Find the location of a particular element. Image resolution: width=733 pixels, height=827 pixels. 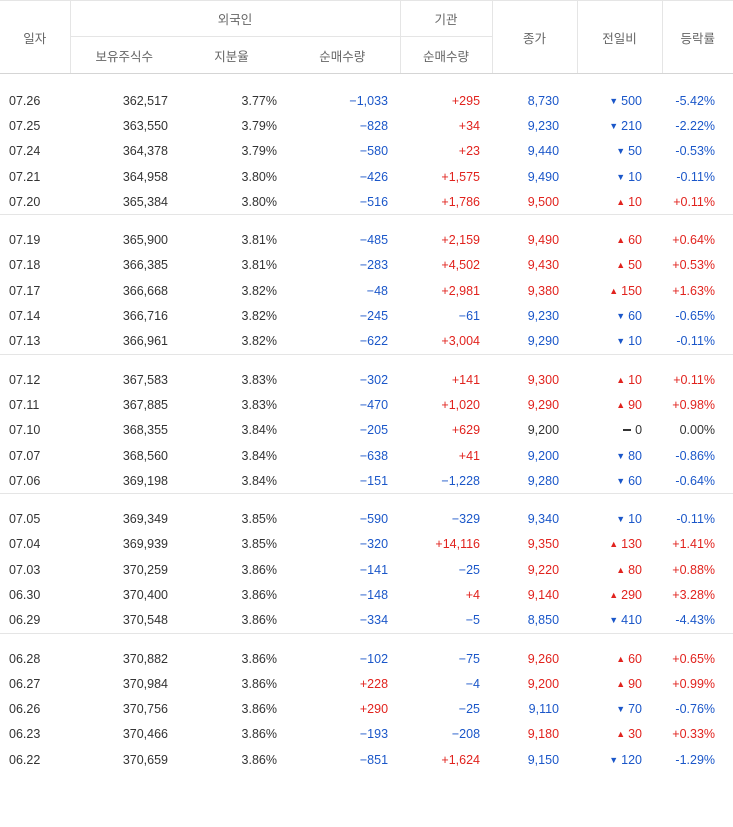

row-institution-net: −208 is located at coordinates (466, 734).